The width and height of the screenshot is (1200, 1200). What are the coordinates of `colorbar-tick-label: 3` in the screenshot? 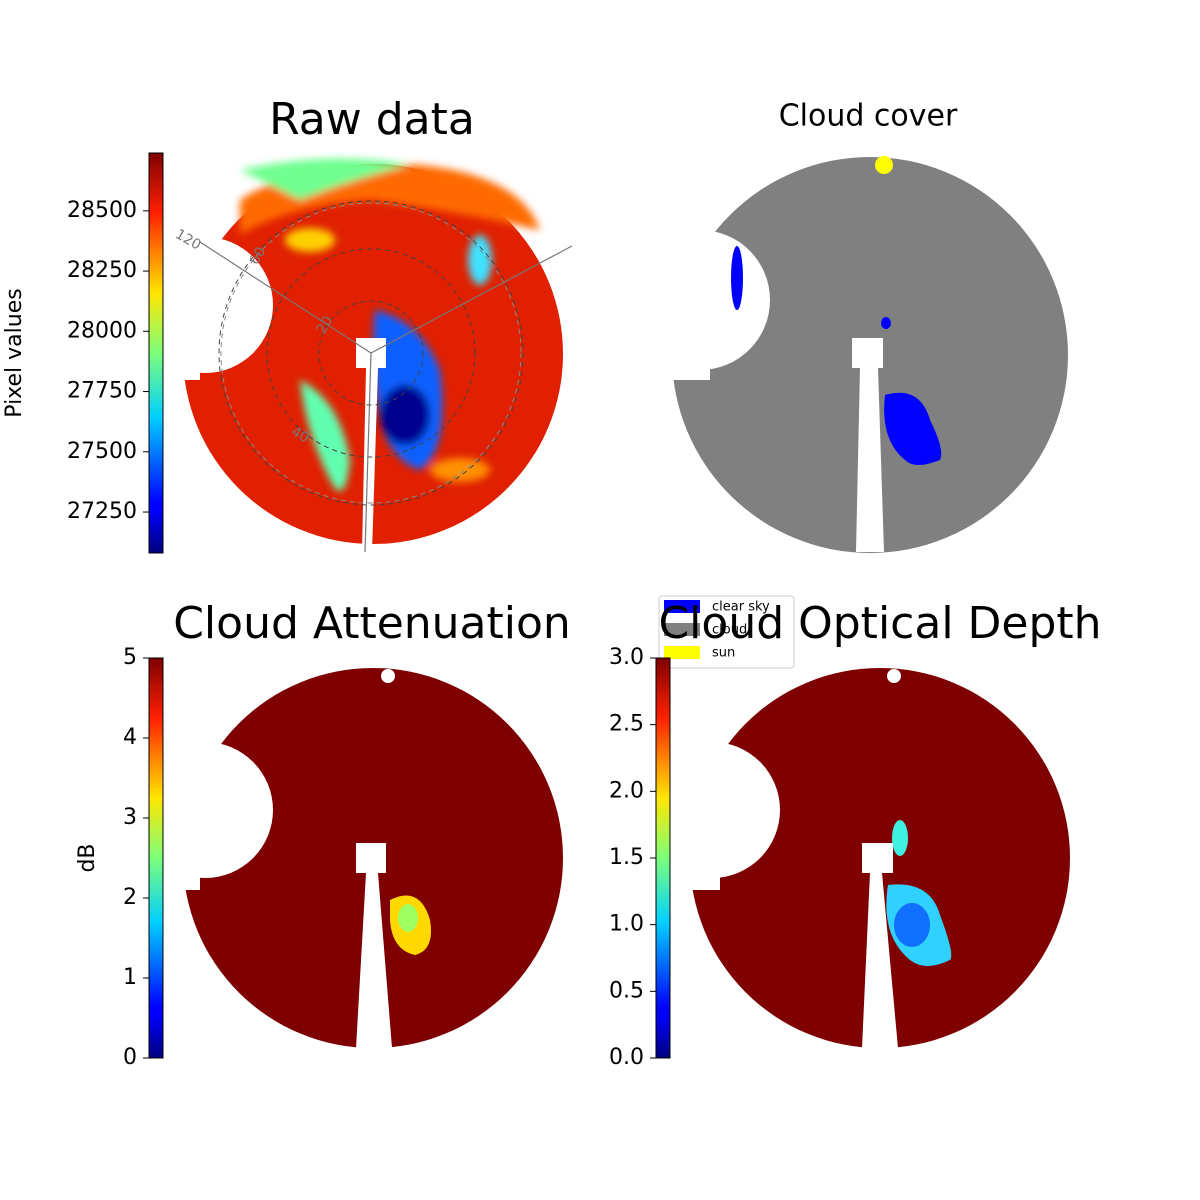 It's located at (130, 817).